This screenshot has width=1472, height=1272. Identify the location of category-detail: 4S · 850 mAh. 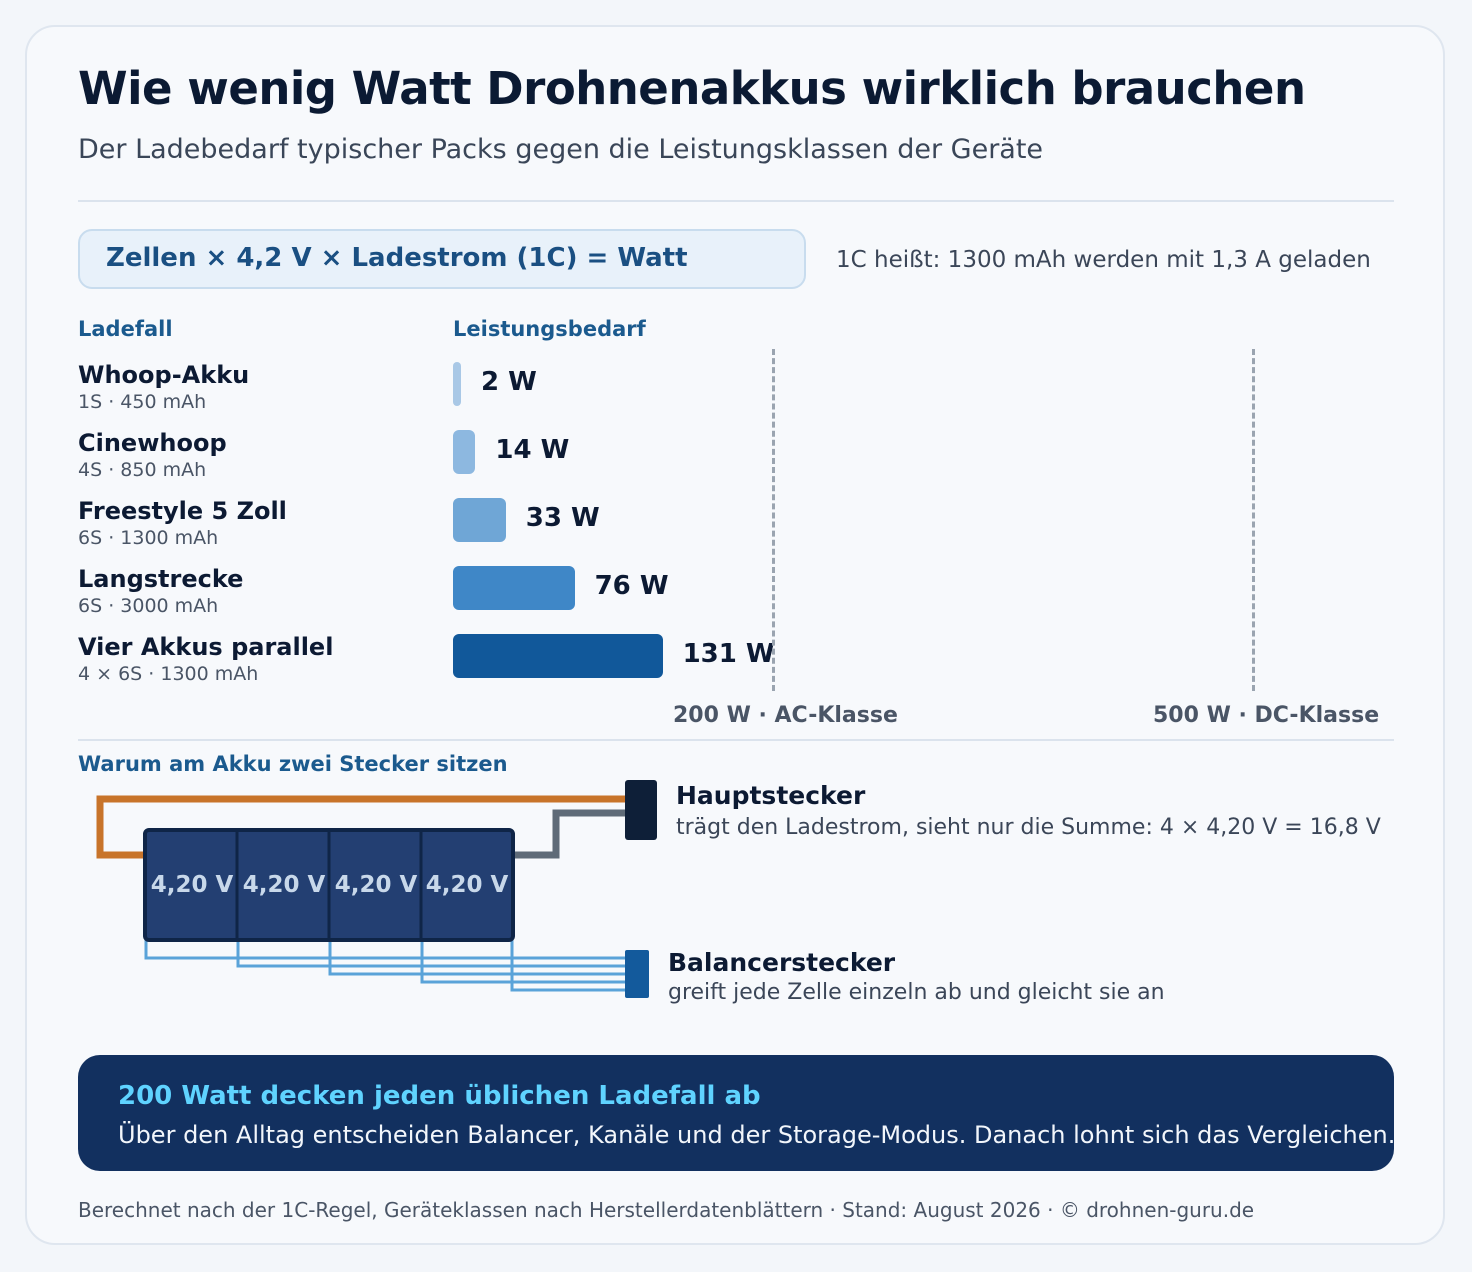
(142, 470).